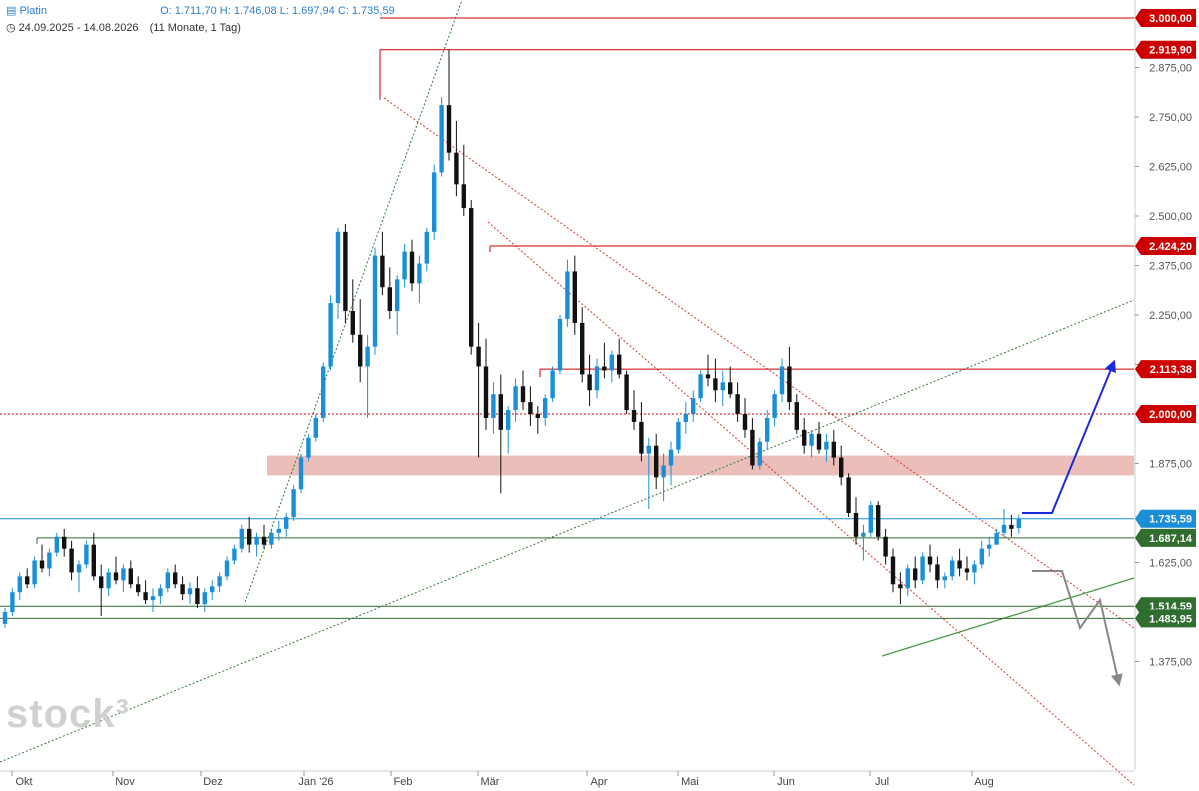 This screenshot has height=791, width=1199. I want to click on level-tag-label-1: 2.919,90, so click(1170, 51).